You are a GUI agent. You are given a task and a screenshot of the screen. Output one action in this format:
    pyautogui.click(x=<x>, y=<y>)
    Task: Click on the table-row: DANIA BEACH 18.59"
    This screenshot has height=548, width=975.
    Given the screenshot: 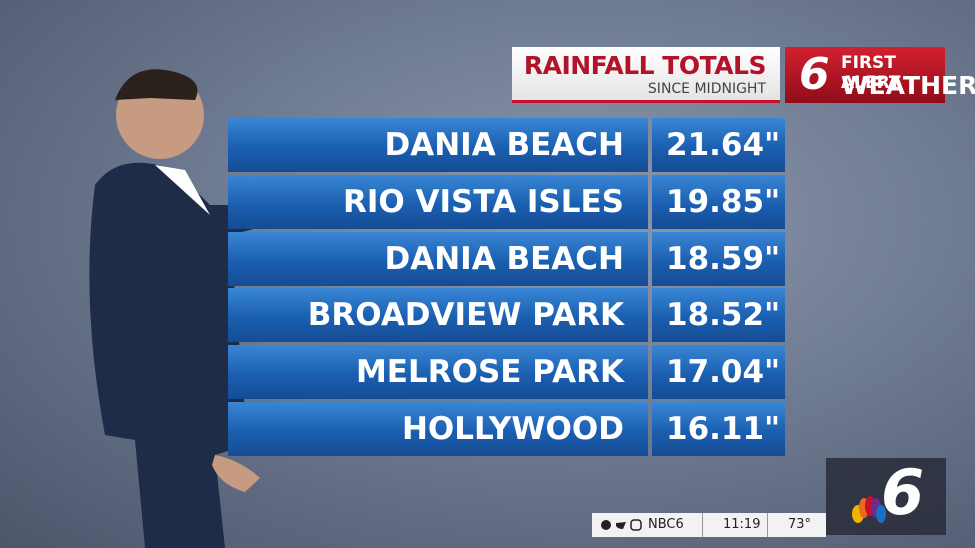 What is the action you would take?
    pyautogui.click(x=506, y=258)
    